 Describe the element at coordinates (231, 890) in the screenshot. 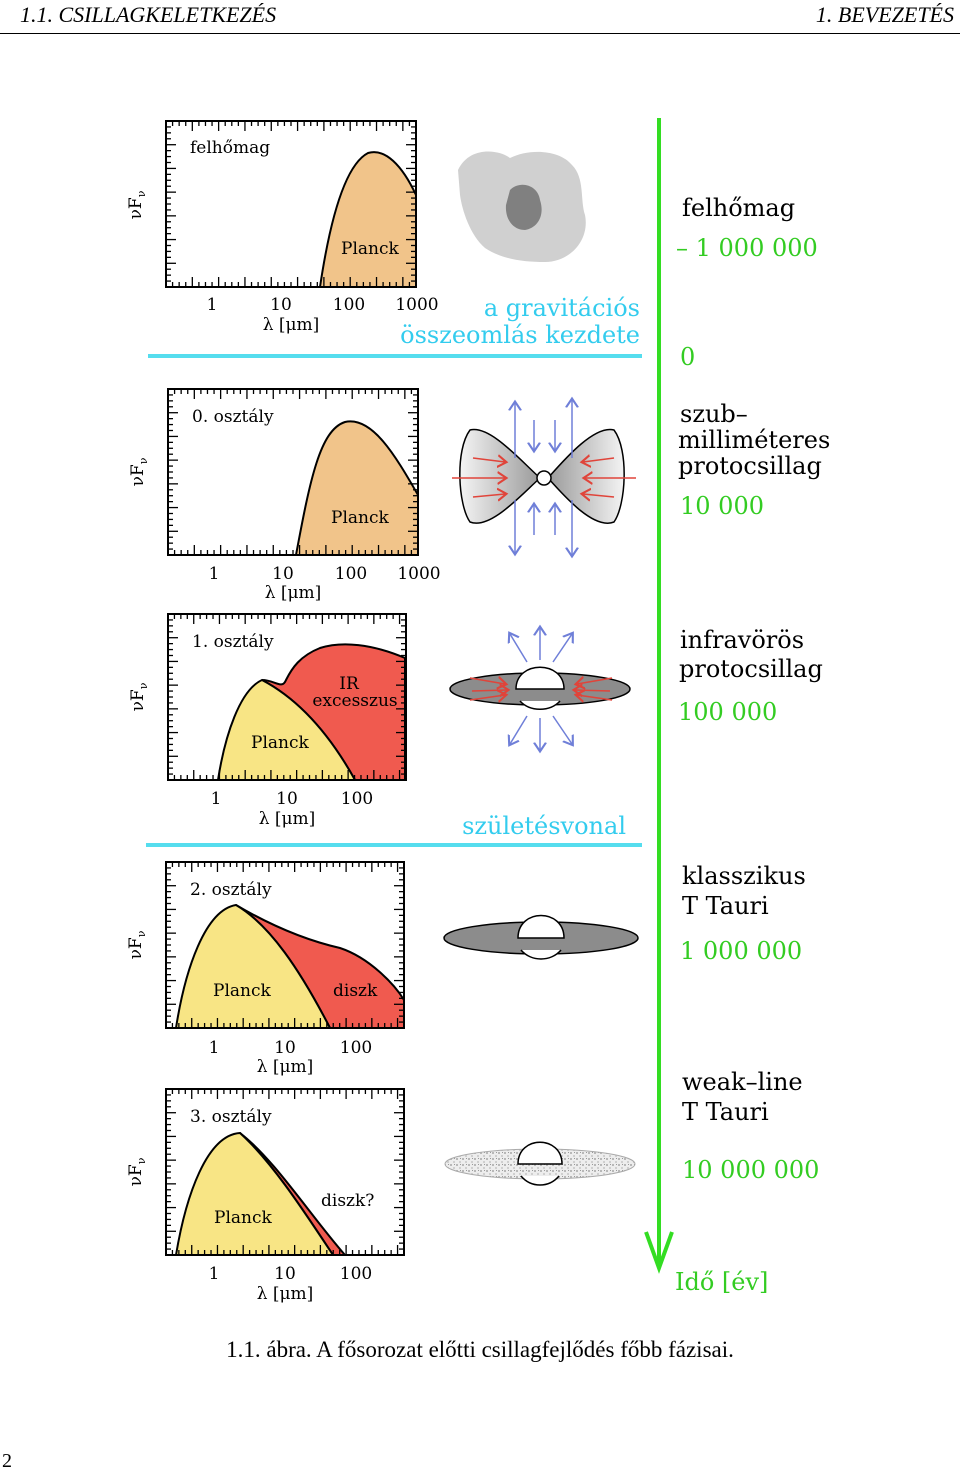

I see `panel-title: 2. osztály` at that location.